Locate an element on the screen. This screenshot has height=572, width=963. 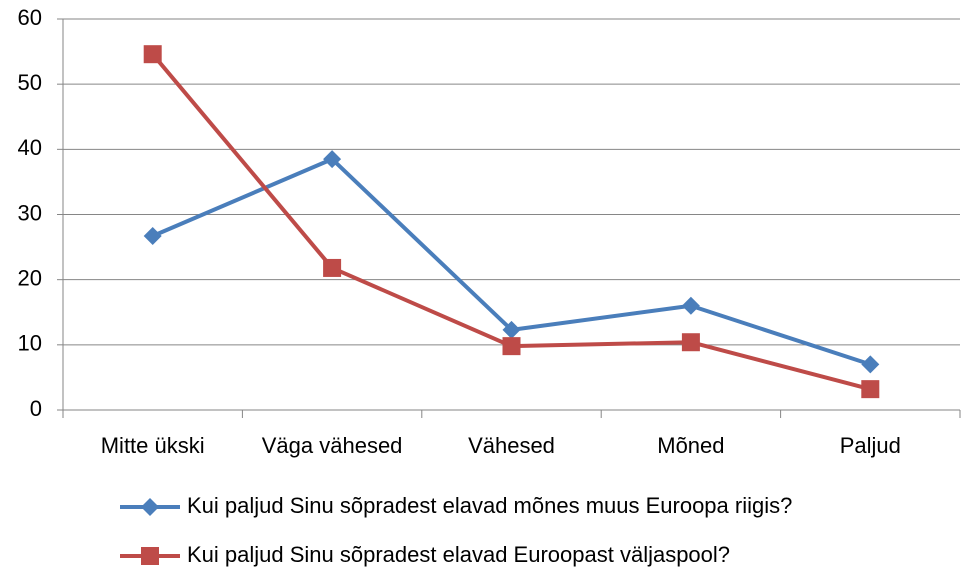
y-tick-label: 30 is located at coordinates (30, 212).